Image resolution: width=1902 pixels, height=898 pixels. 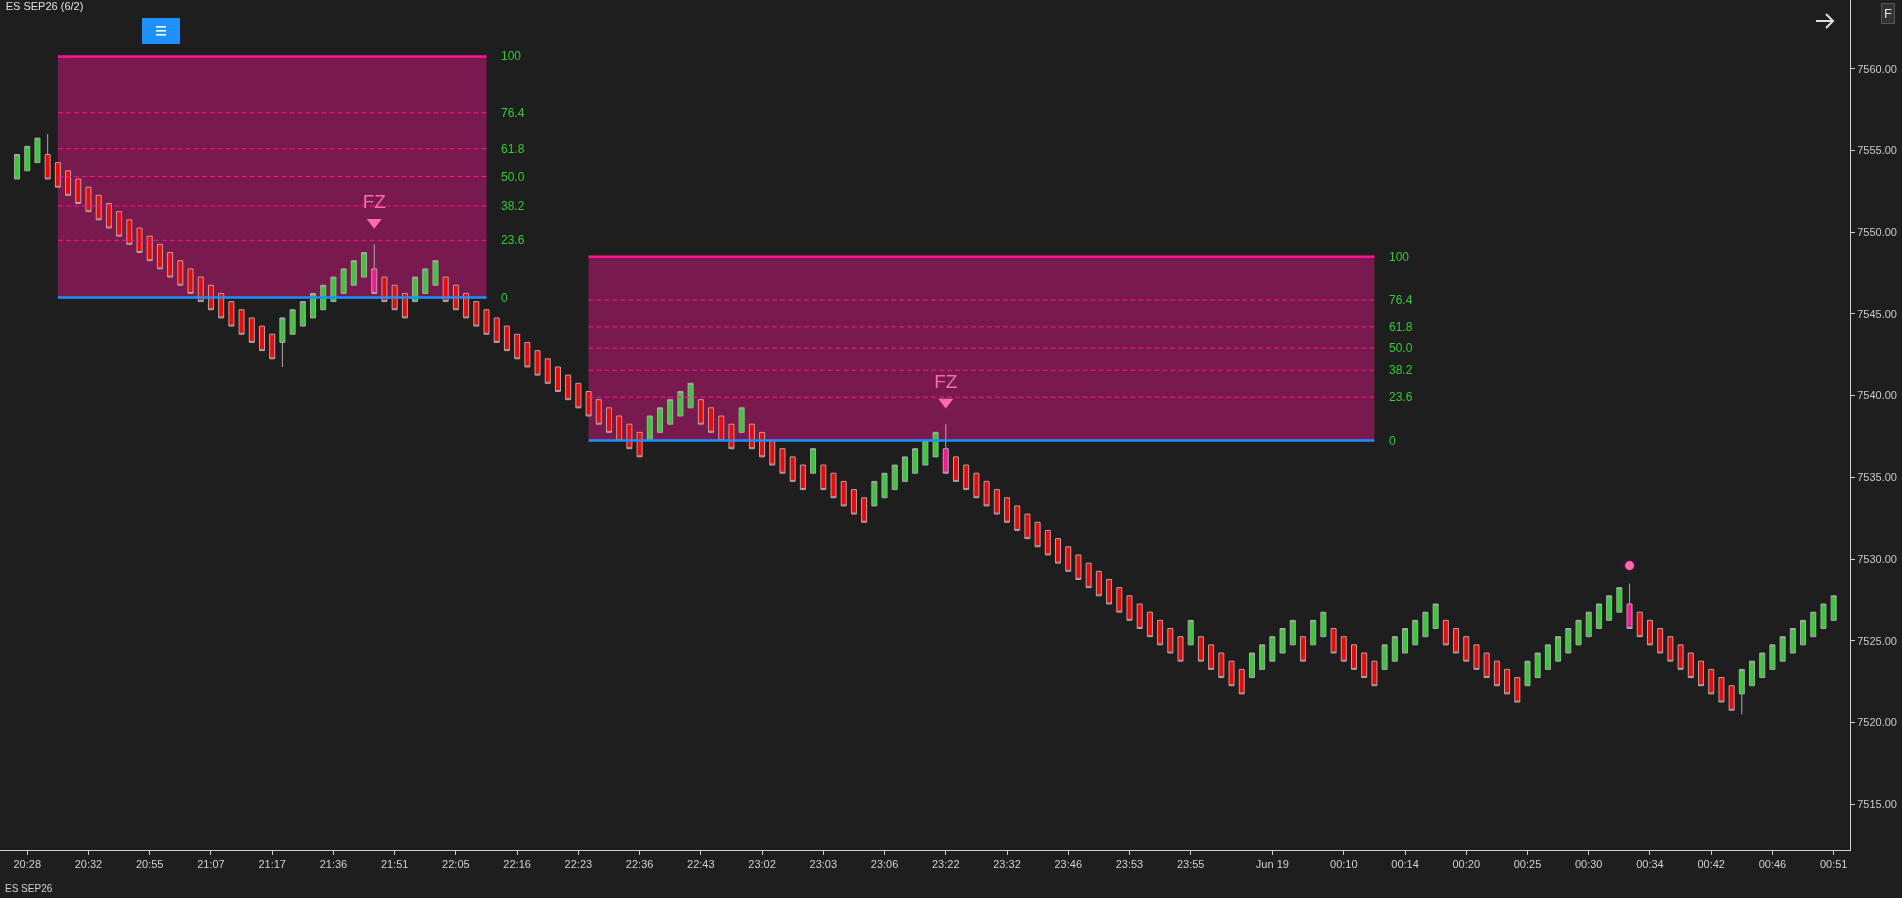 What do you see at coordinates (44, 6) in the screenshot?
I see `chart-title: ES SEP26 (6/2)` at bounding box center [44, 6].